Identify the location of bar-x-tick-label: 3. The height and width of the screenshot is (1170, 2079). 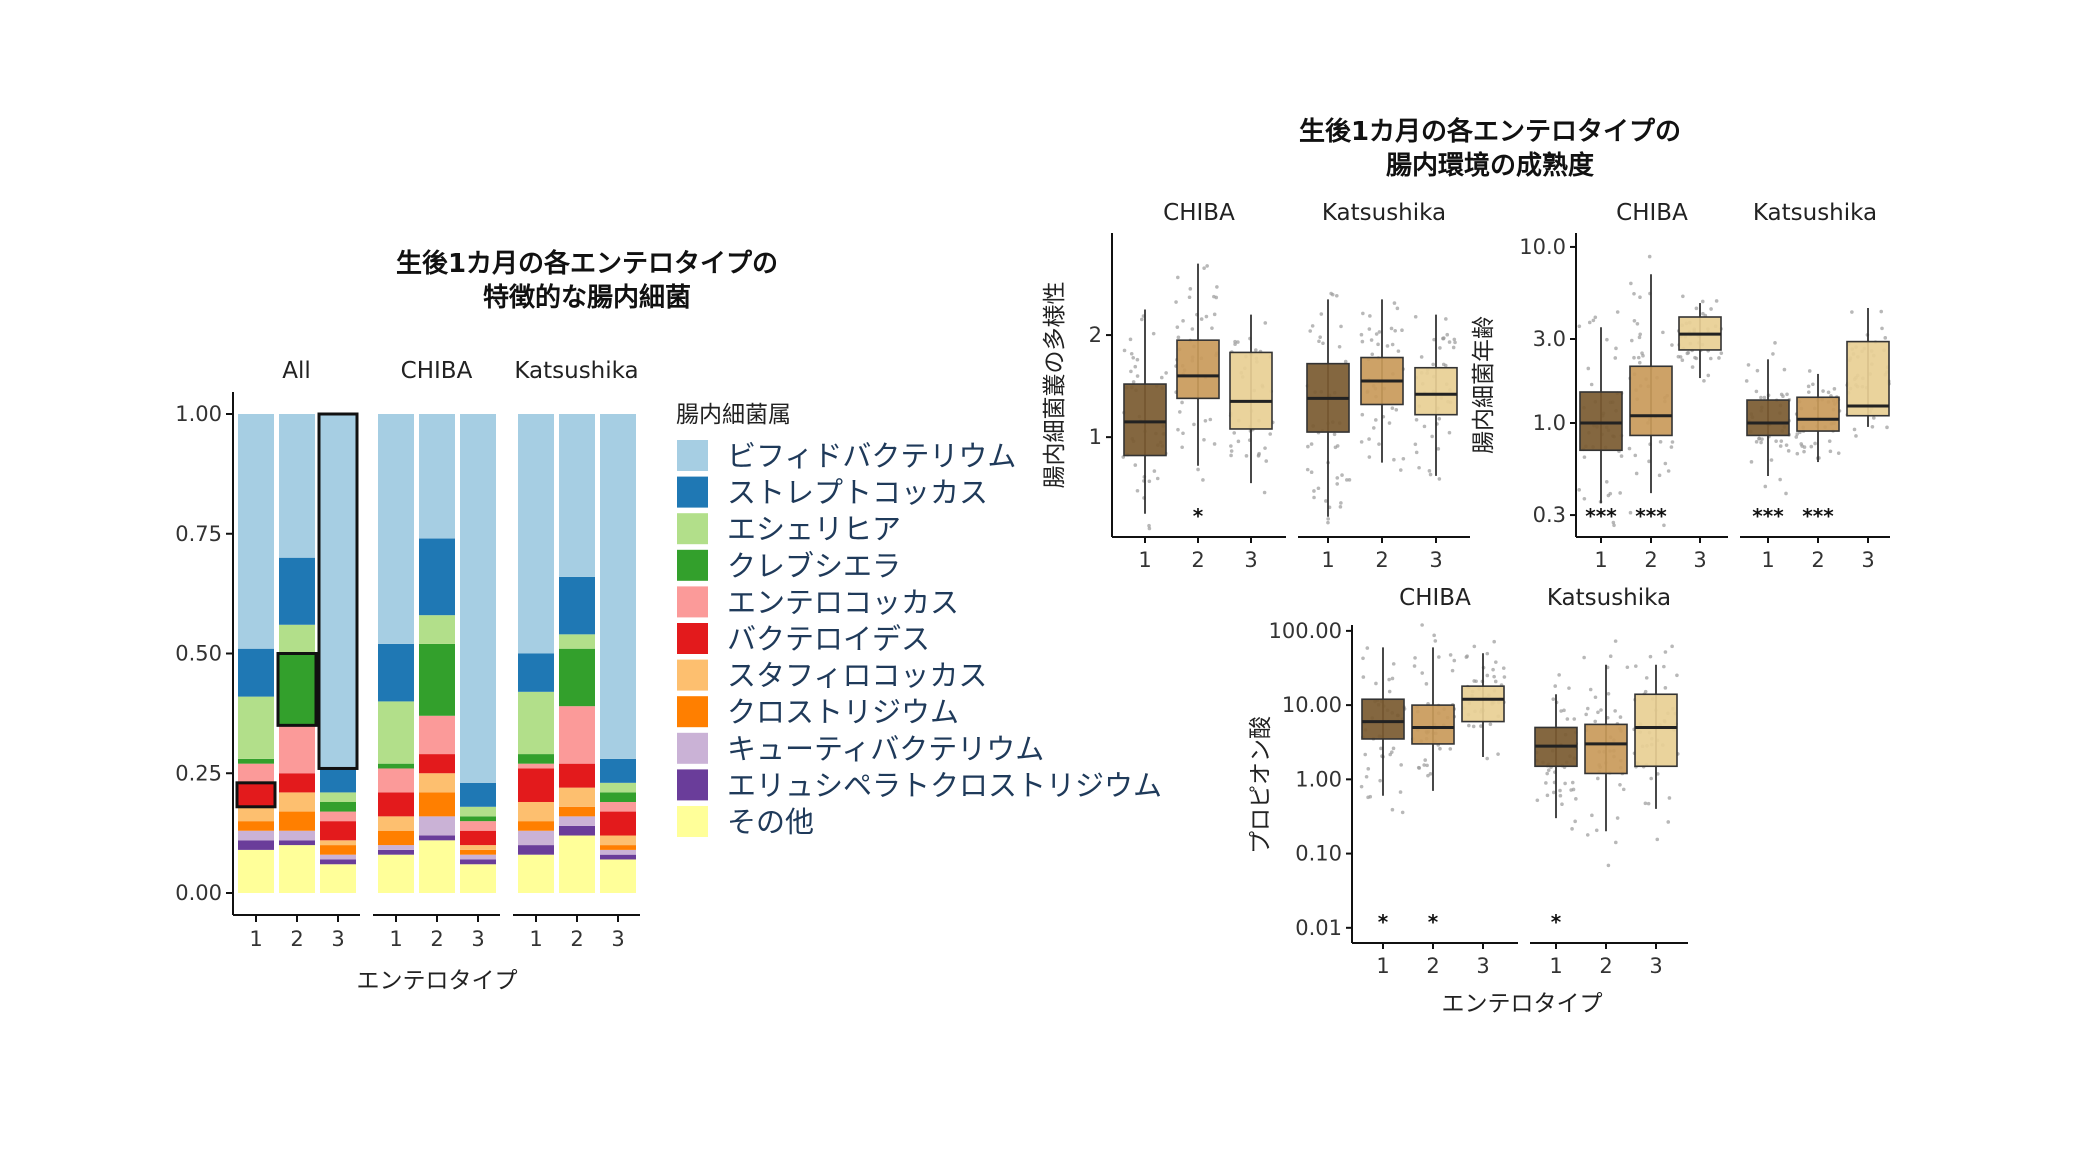
(617, 939).